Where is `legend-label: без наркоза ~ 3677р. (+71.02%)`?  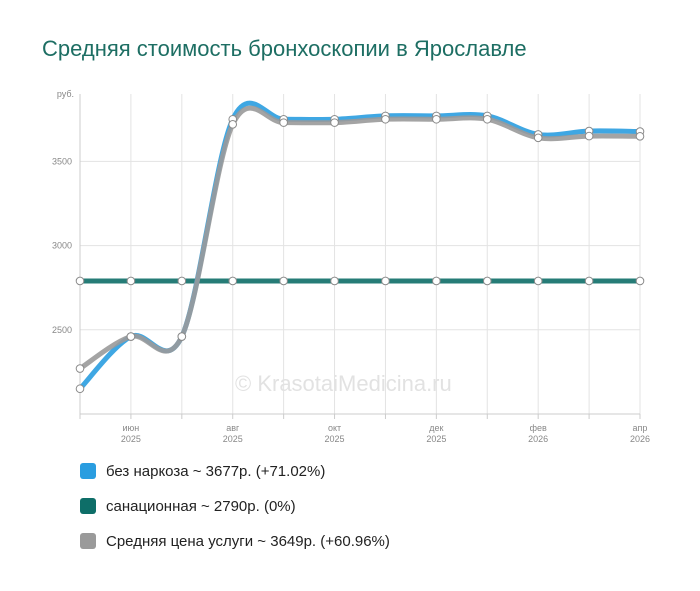 legend-label: без наркоза ~ 3677р. (+71.02%) is located at coordinates (216, 471).